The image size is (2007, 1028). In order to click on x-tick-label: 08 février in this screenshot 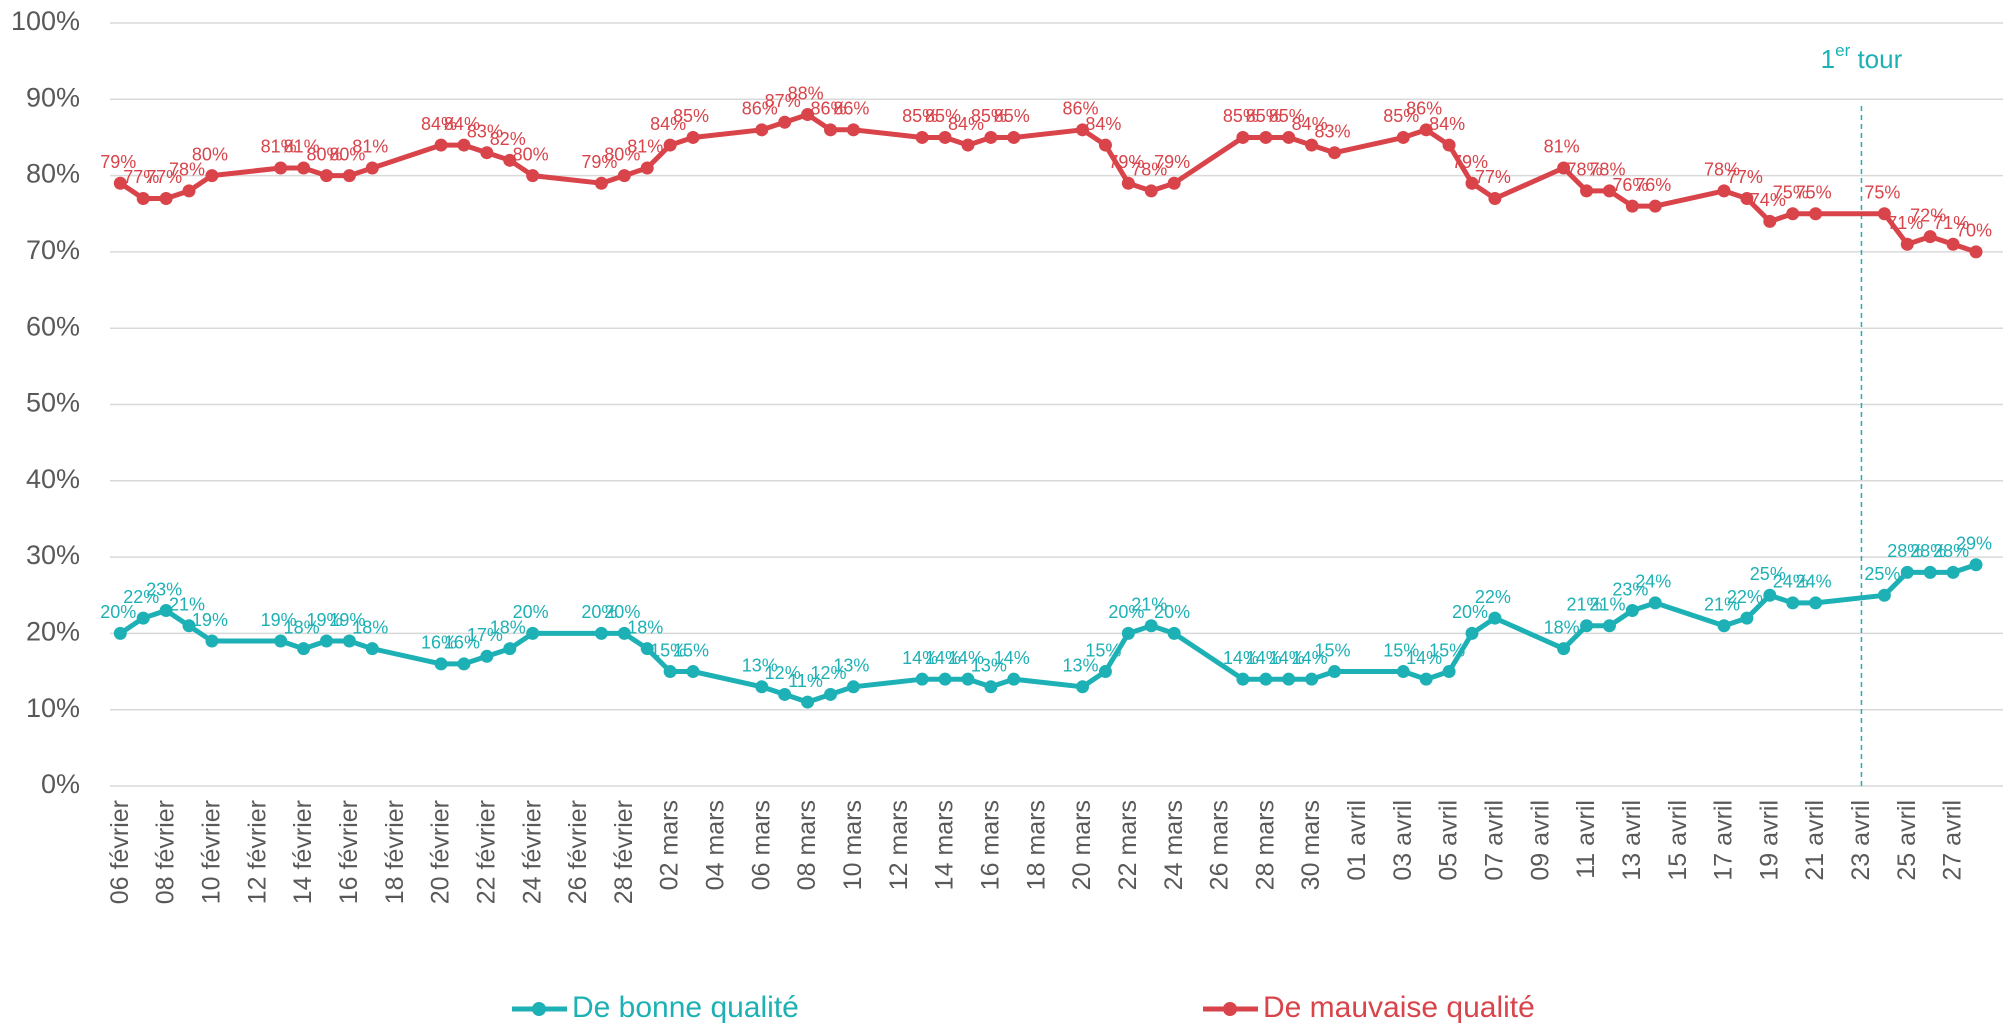, I will do `click(166, 852)`.